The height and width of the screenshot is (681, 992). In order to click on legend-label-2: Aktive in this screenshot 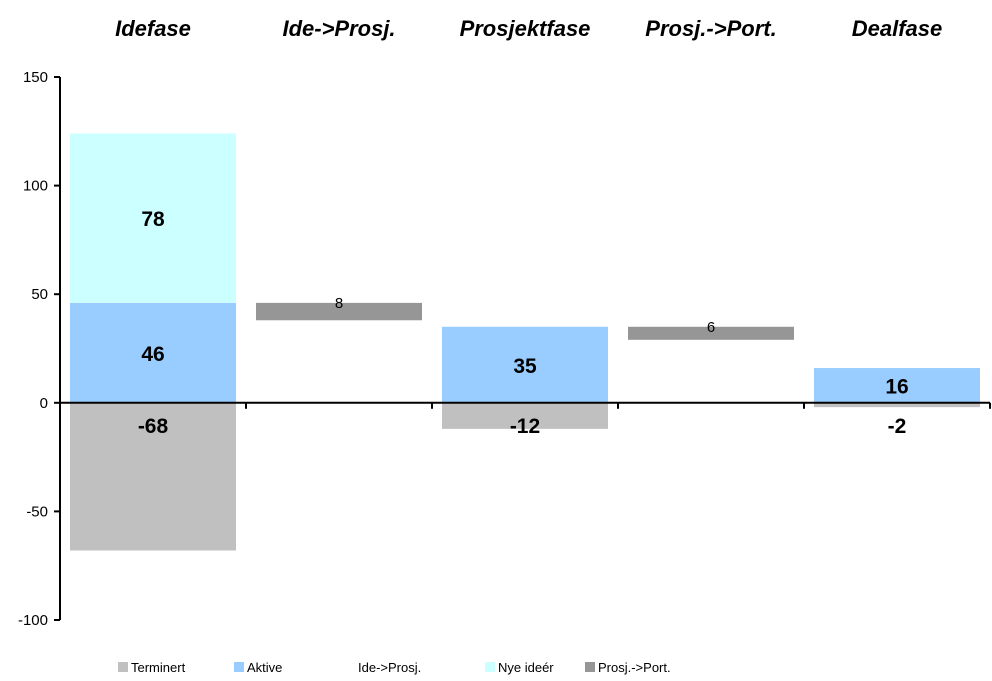, I will do `click(264, 667)`.